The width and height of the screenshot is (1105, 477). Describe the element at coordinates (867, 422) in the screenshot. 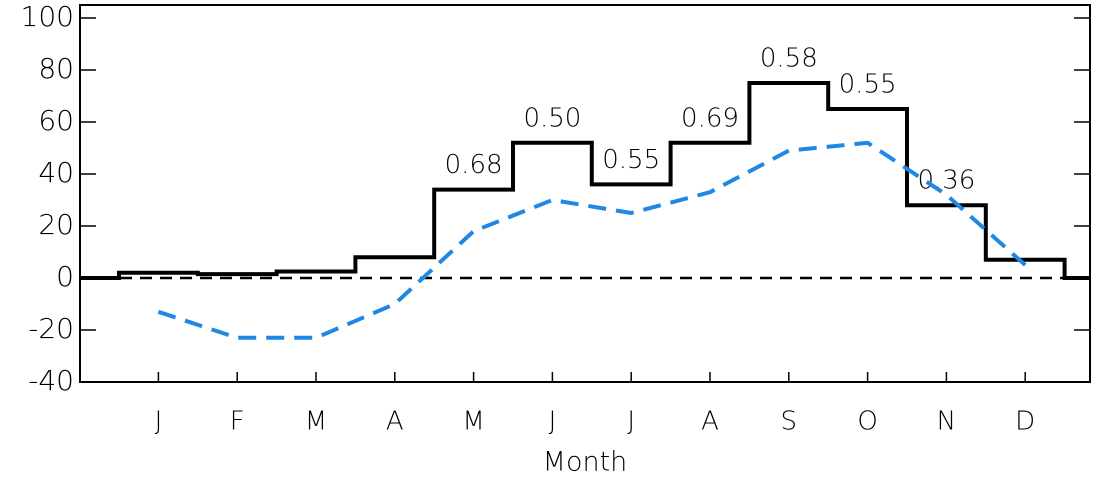

I see `x-tick-label: O` at that location.